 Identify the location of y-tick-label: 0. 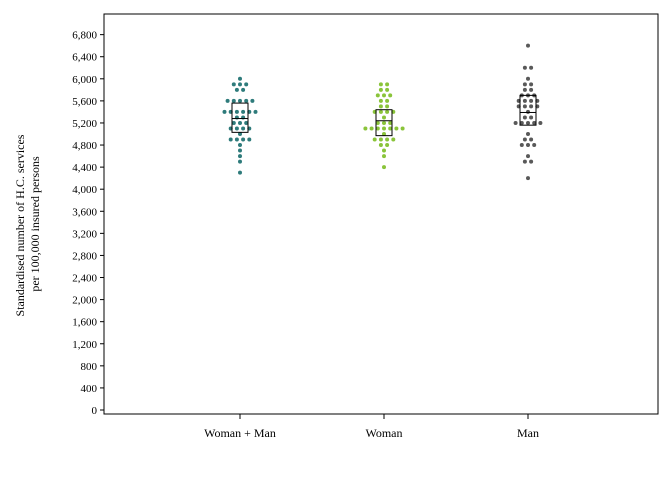
(95, 411).